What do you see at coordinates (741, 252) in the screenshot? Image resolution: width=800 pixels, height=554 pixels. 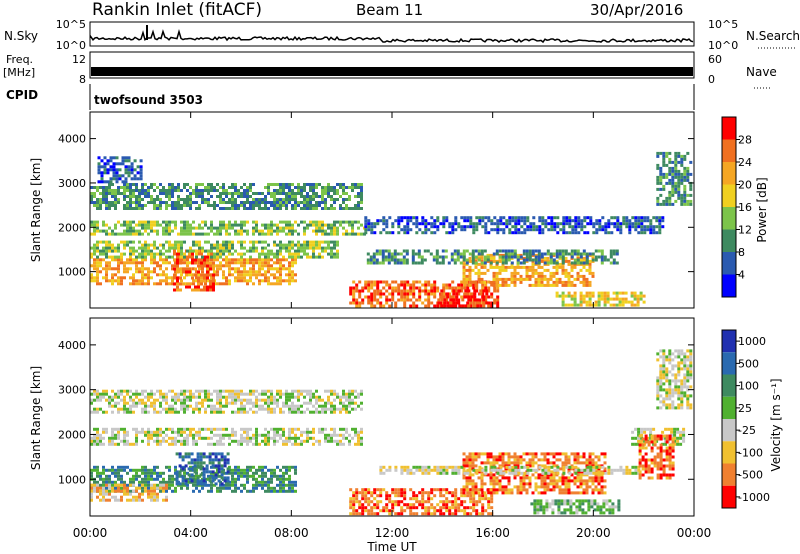 I see `colorbar-tick-label: 8` at bounding box center [741, 252].